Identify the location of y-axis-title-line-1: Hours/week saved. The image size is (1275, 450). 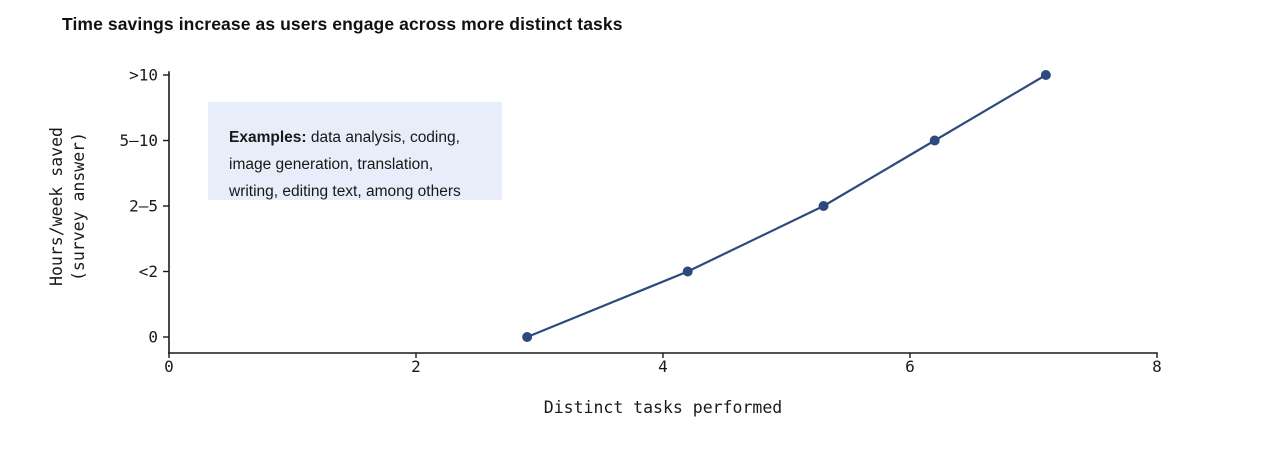
(56, 206).